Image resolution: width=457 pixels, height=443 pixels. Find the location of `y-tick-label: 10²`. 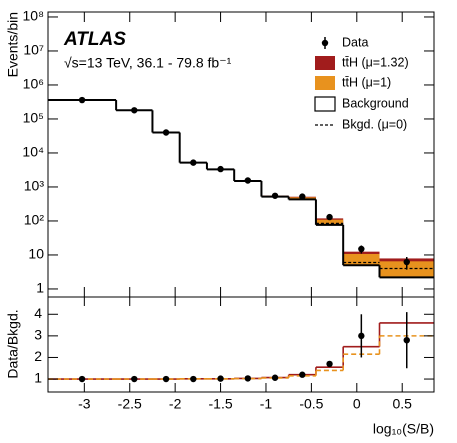

y-tick-label: 10² is located at coordinates (34, 220).